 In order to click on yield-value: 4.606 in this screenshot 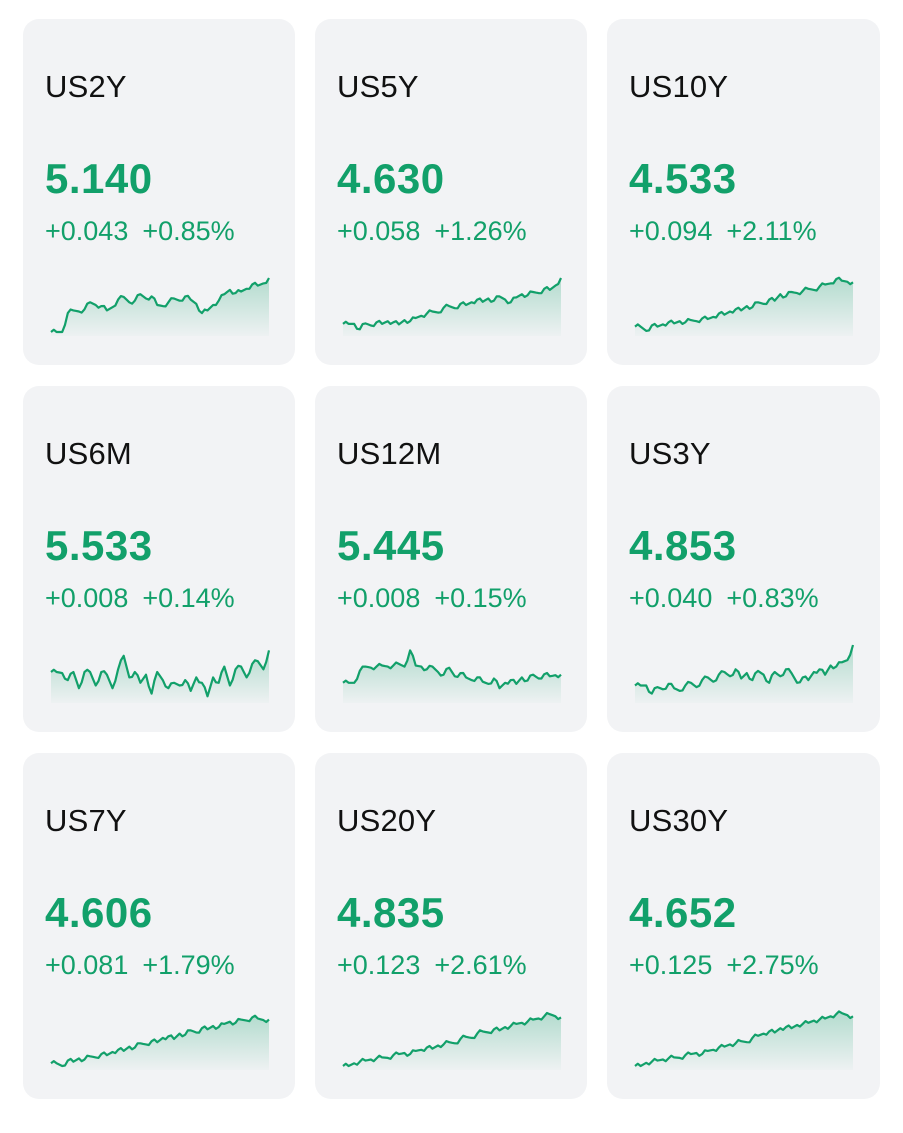, I will do `click(99, 912)`.